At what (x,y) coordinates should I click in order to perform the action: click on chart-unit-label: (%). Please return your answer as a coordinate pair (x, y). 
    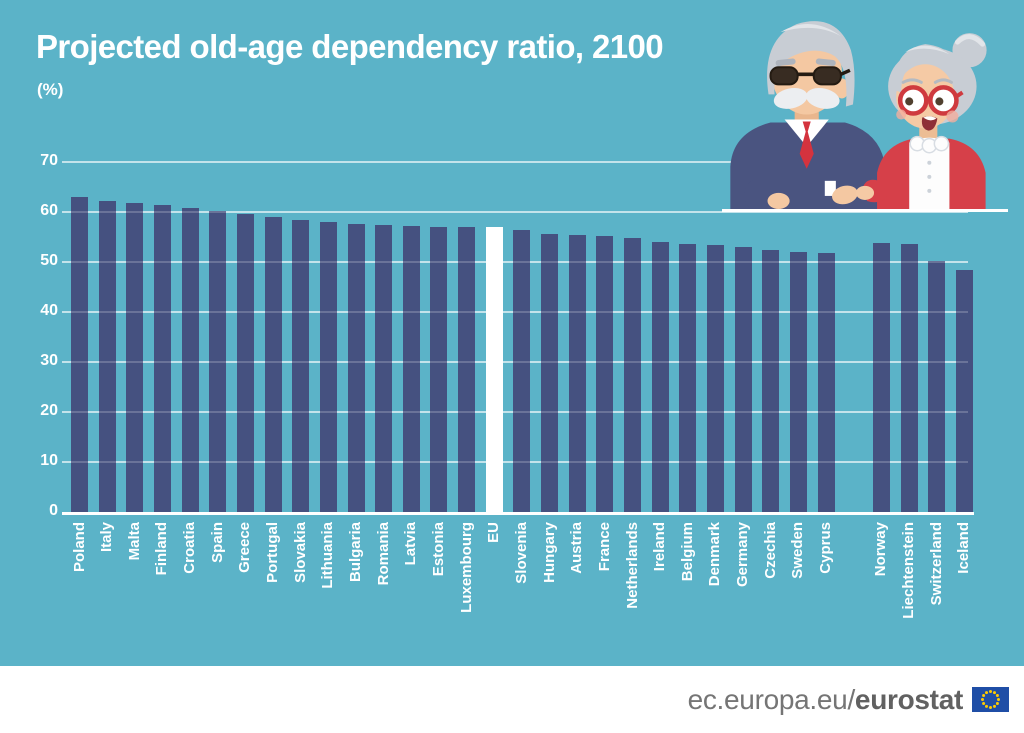
    Looking at the image, I should click on (50, 89).